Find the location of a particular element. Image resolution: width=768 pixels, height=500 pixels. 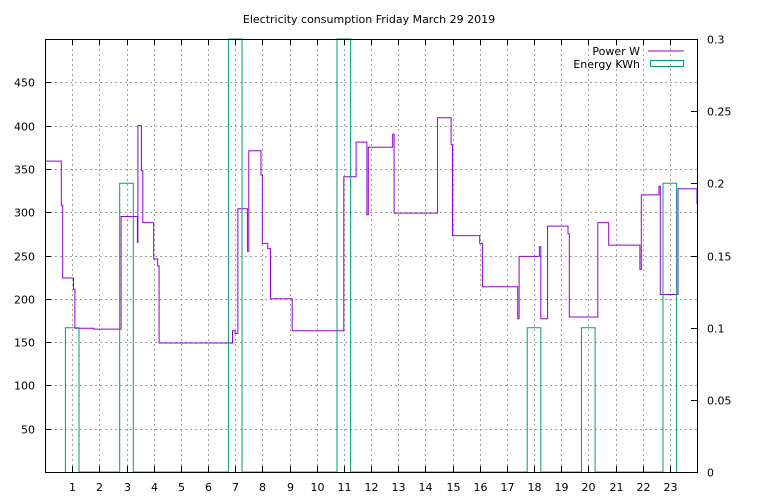

y-tick-label: 100 is located at coordinates (24, 386).